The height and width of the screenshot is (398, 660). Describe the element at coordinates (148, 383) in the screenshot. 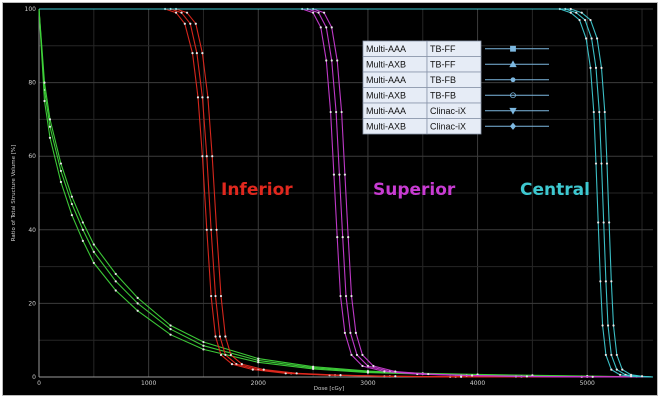

I see `x-tick-label: 1000` at that location.